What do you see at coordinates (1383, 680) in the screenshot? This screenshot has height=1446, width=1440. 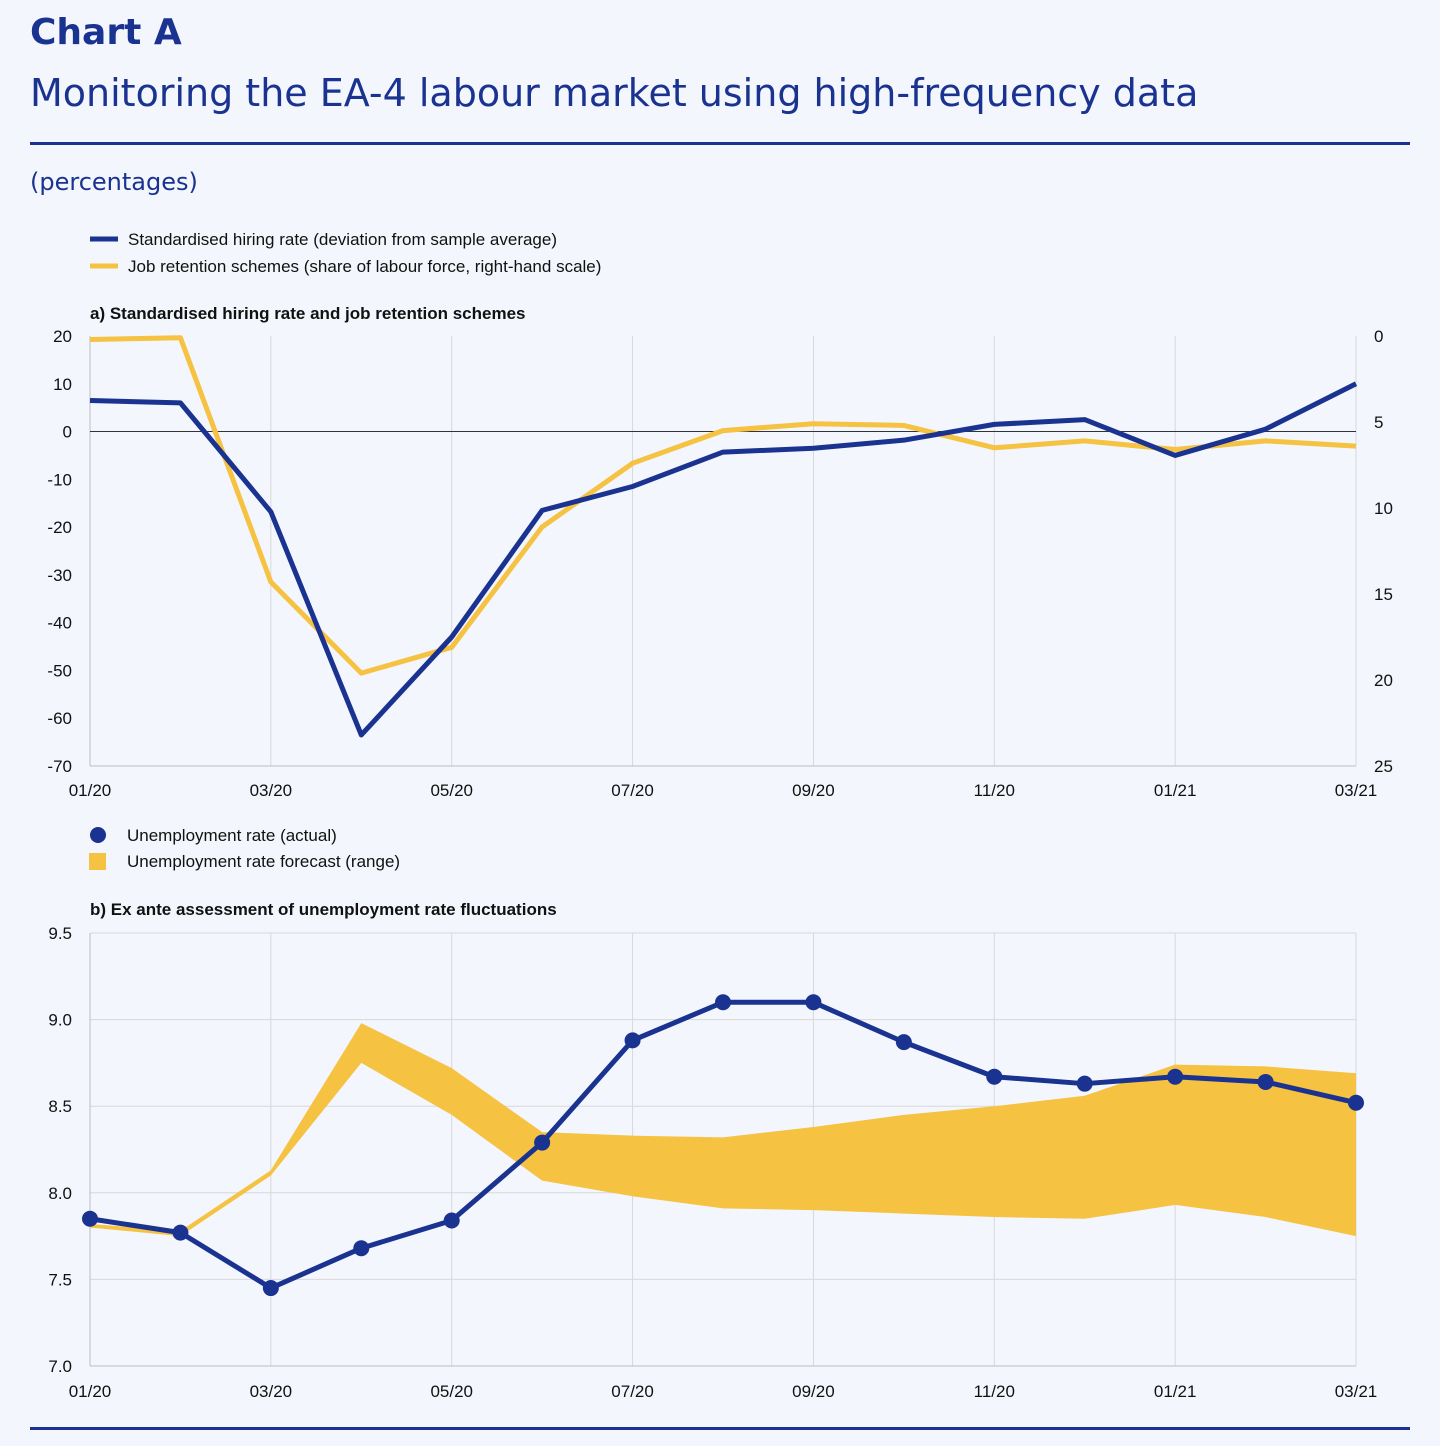 I see `panel-a-right-tick: 20` at bounding box center [1383, 680].